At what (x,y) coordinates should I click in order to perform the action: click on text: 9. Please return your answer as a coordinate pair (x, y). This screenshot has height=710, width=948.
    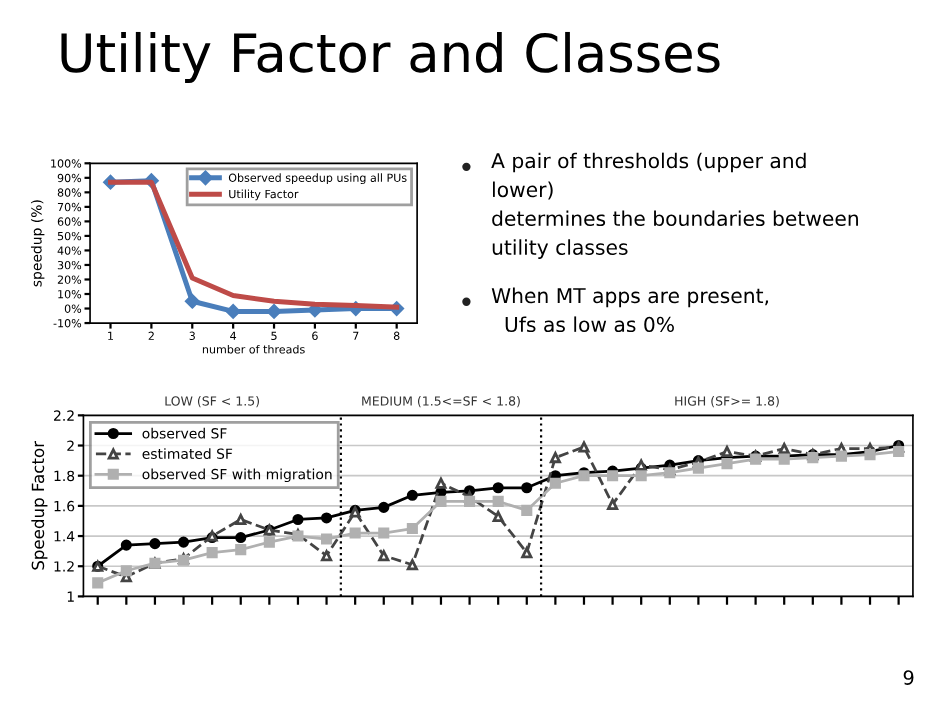
    Looking at the image, I should click on (908, 677).